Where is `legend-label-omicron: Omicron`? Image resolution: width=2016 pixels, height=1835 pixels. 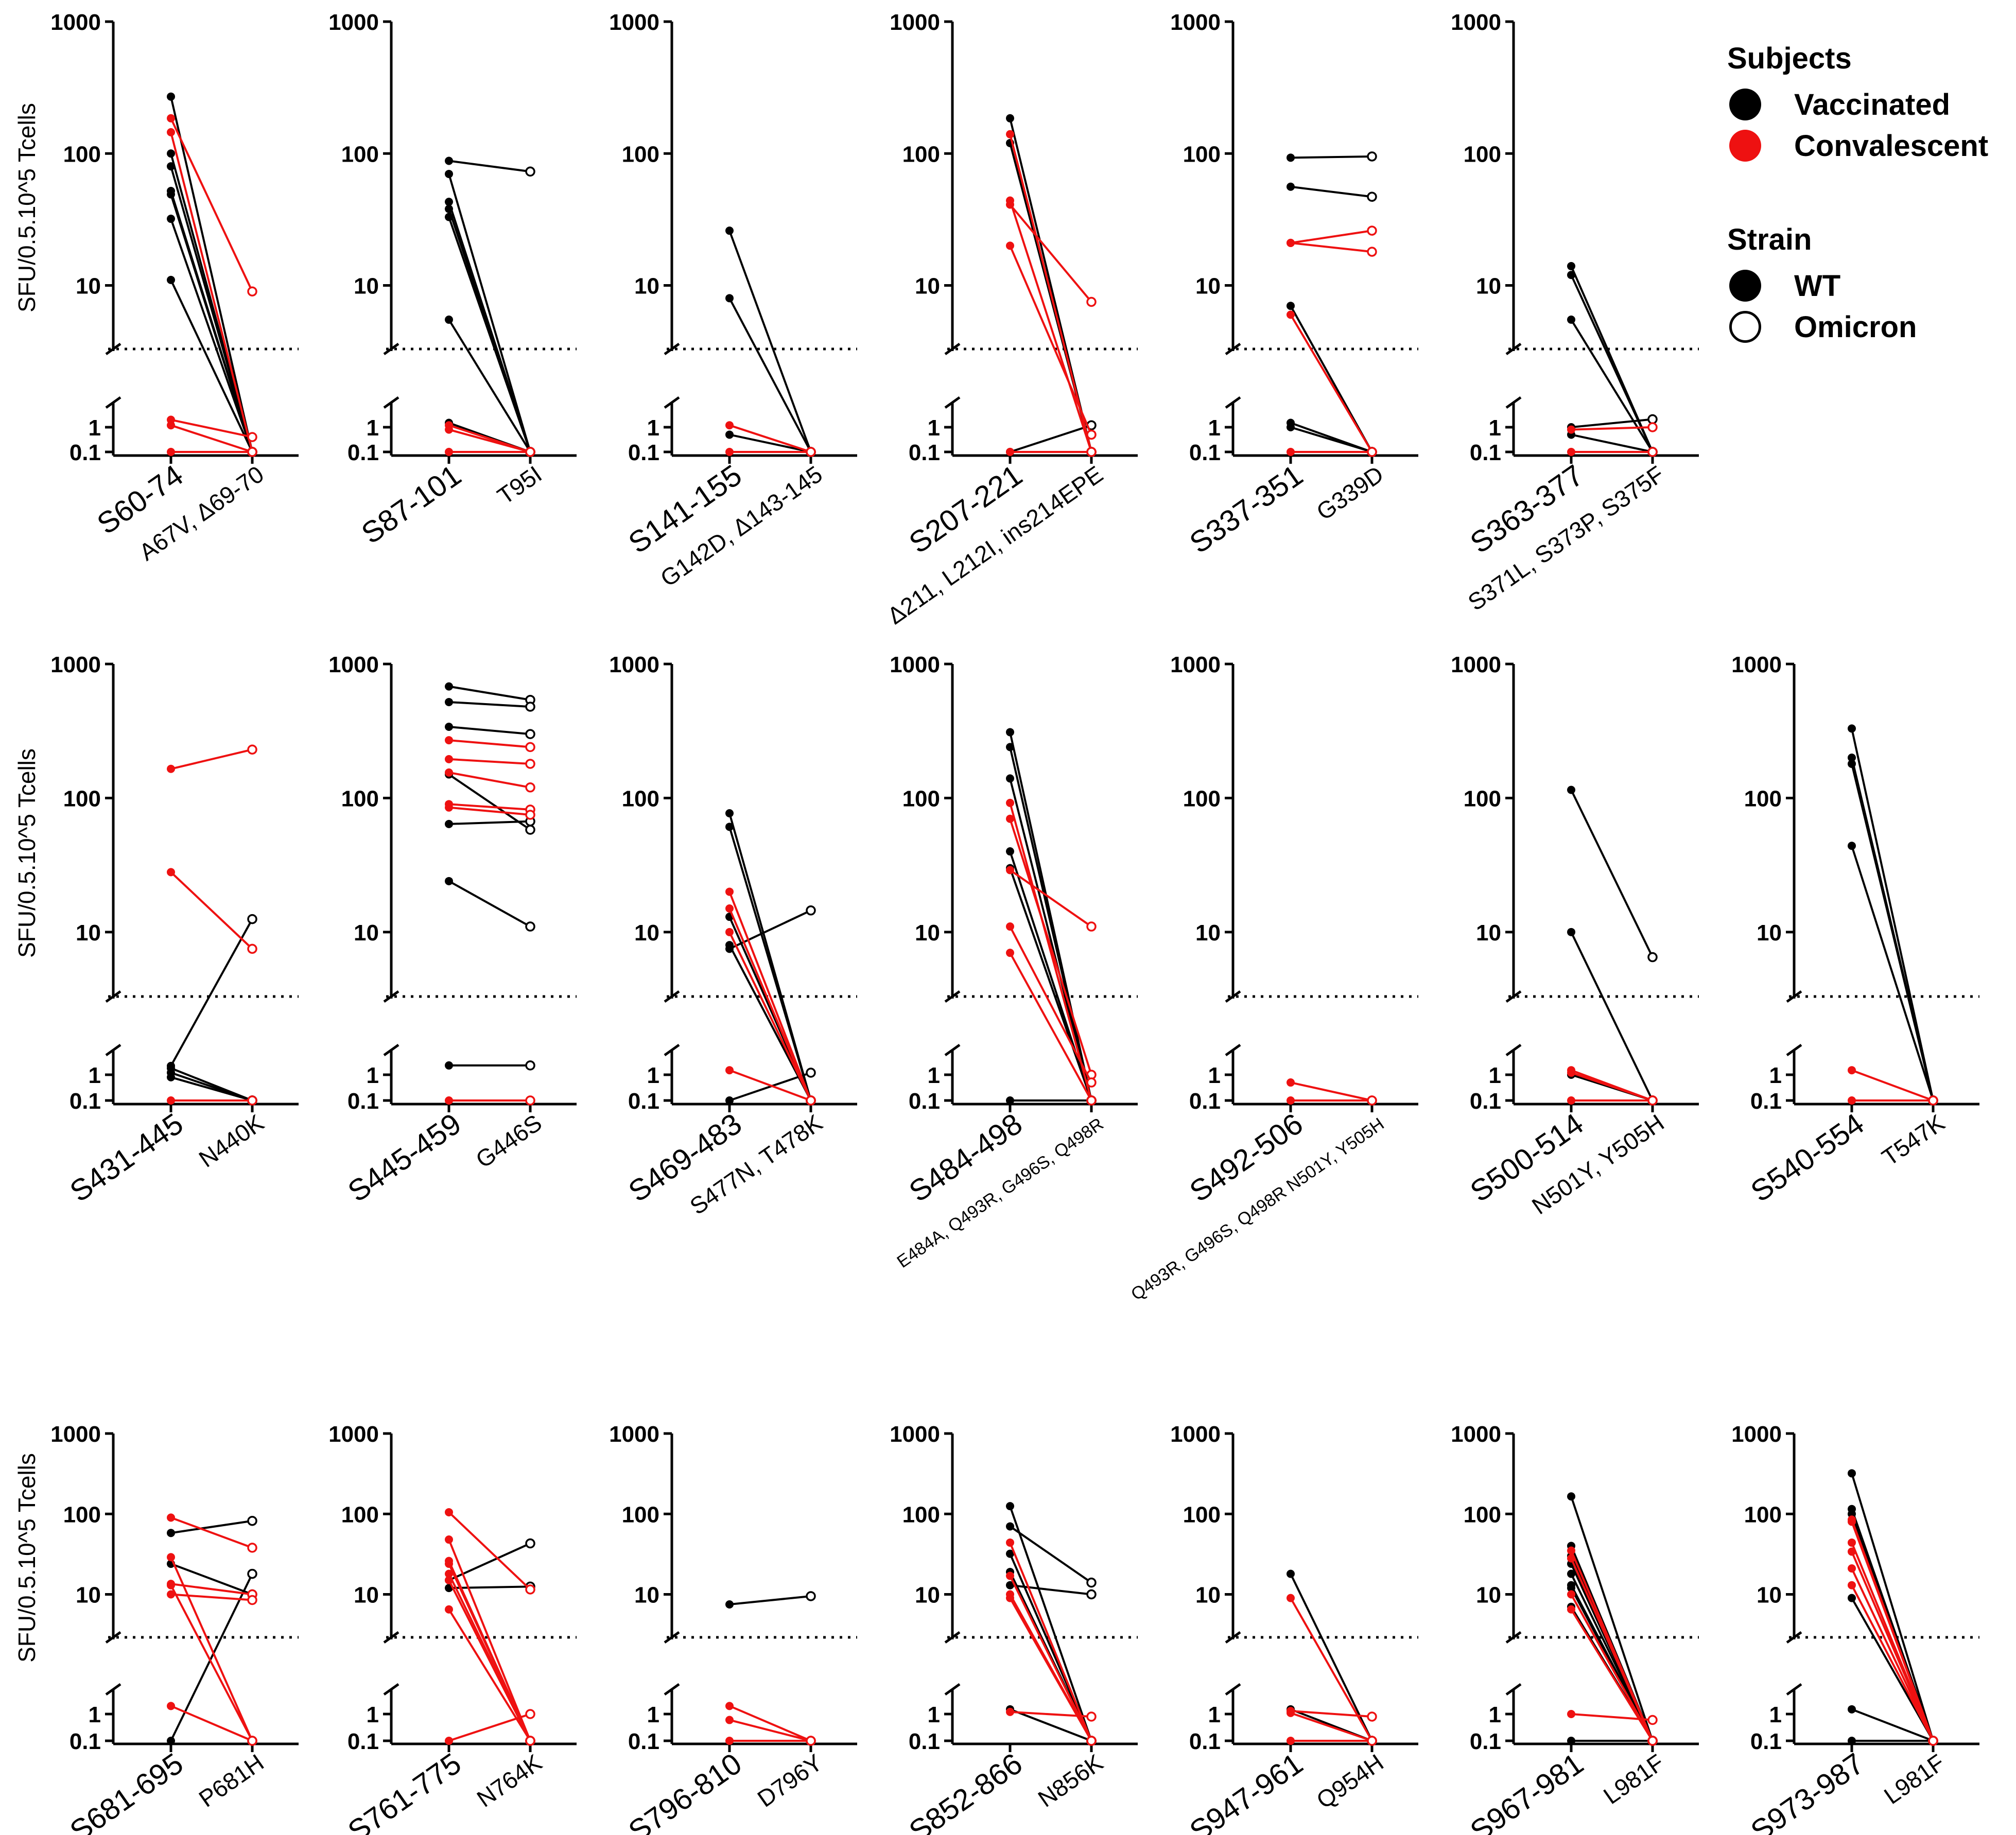
legend-label-omicron: Omicron is located at coordinates (1855, 327).